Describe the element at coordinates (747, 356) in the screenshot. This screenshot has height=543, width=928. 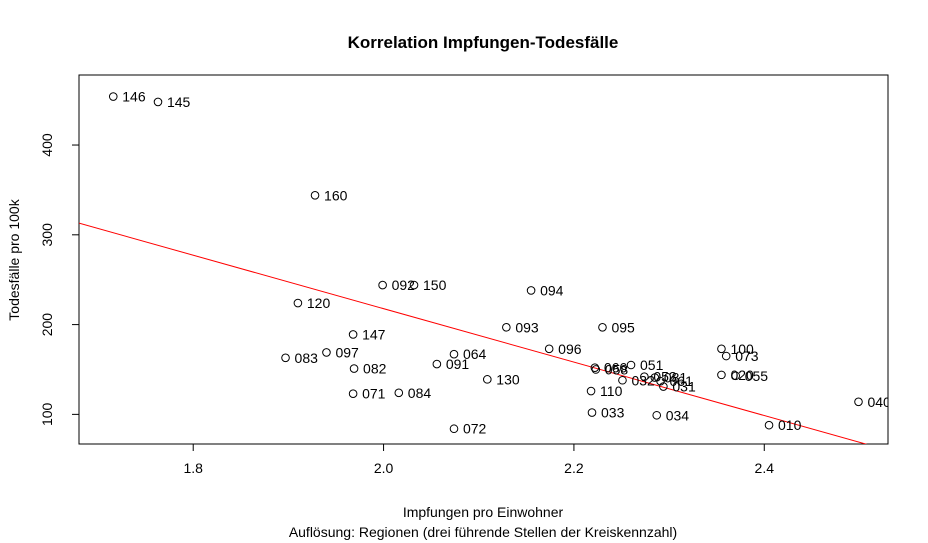
I see `point-label: 073` at that location.